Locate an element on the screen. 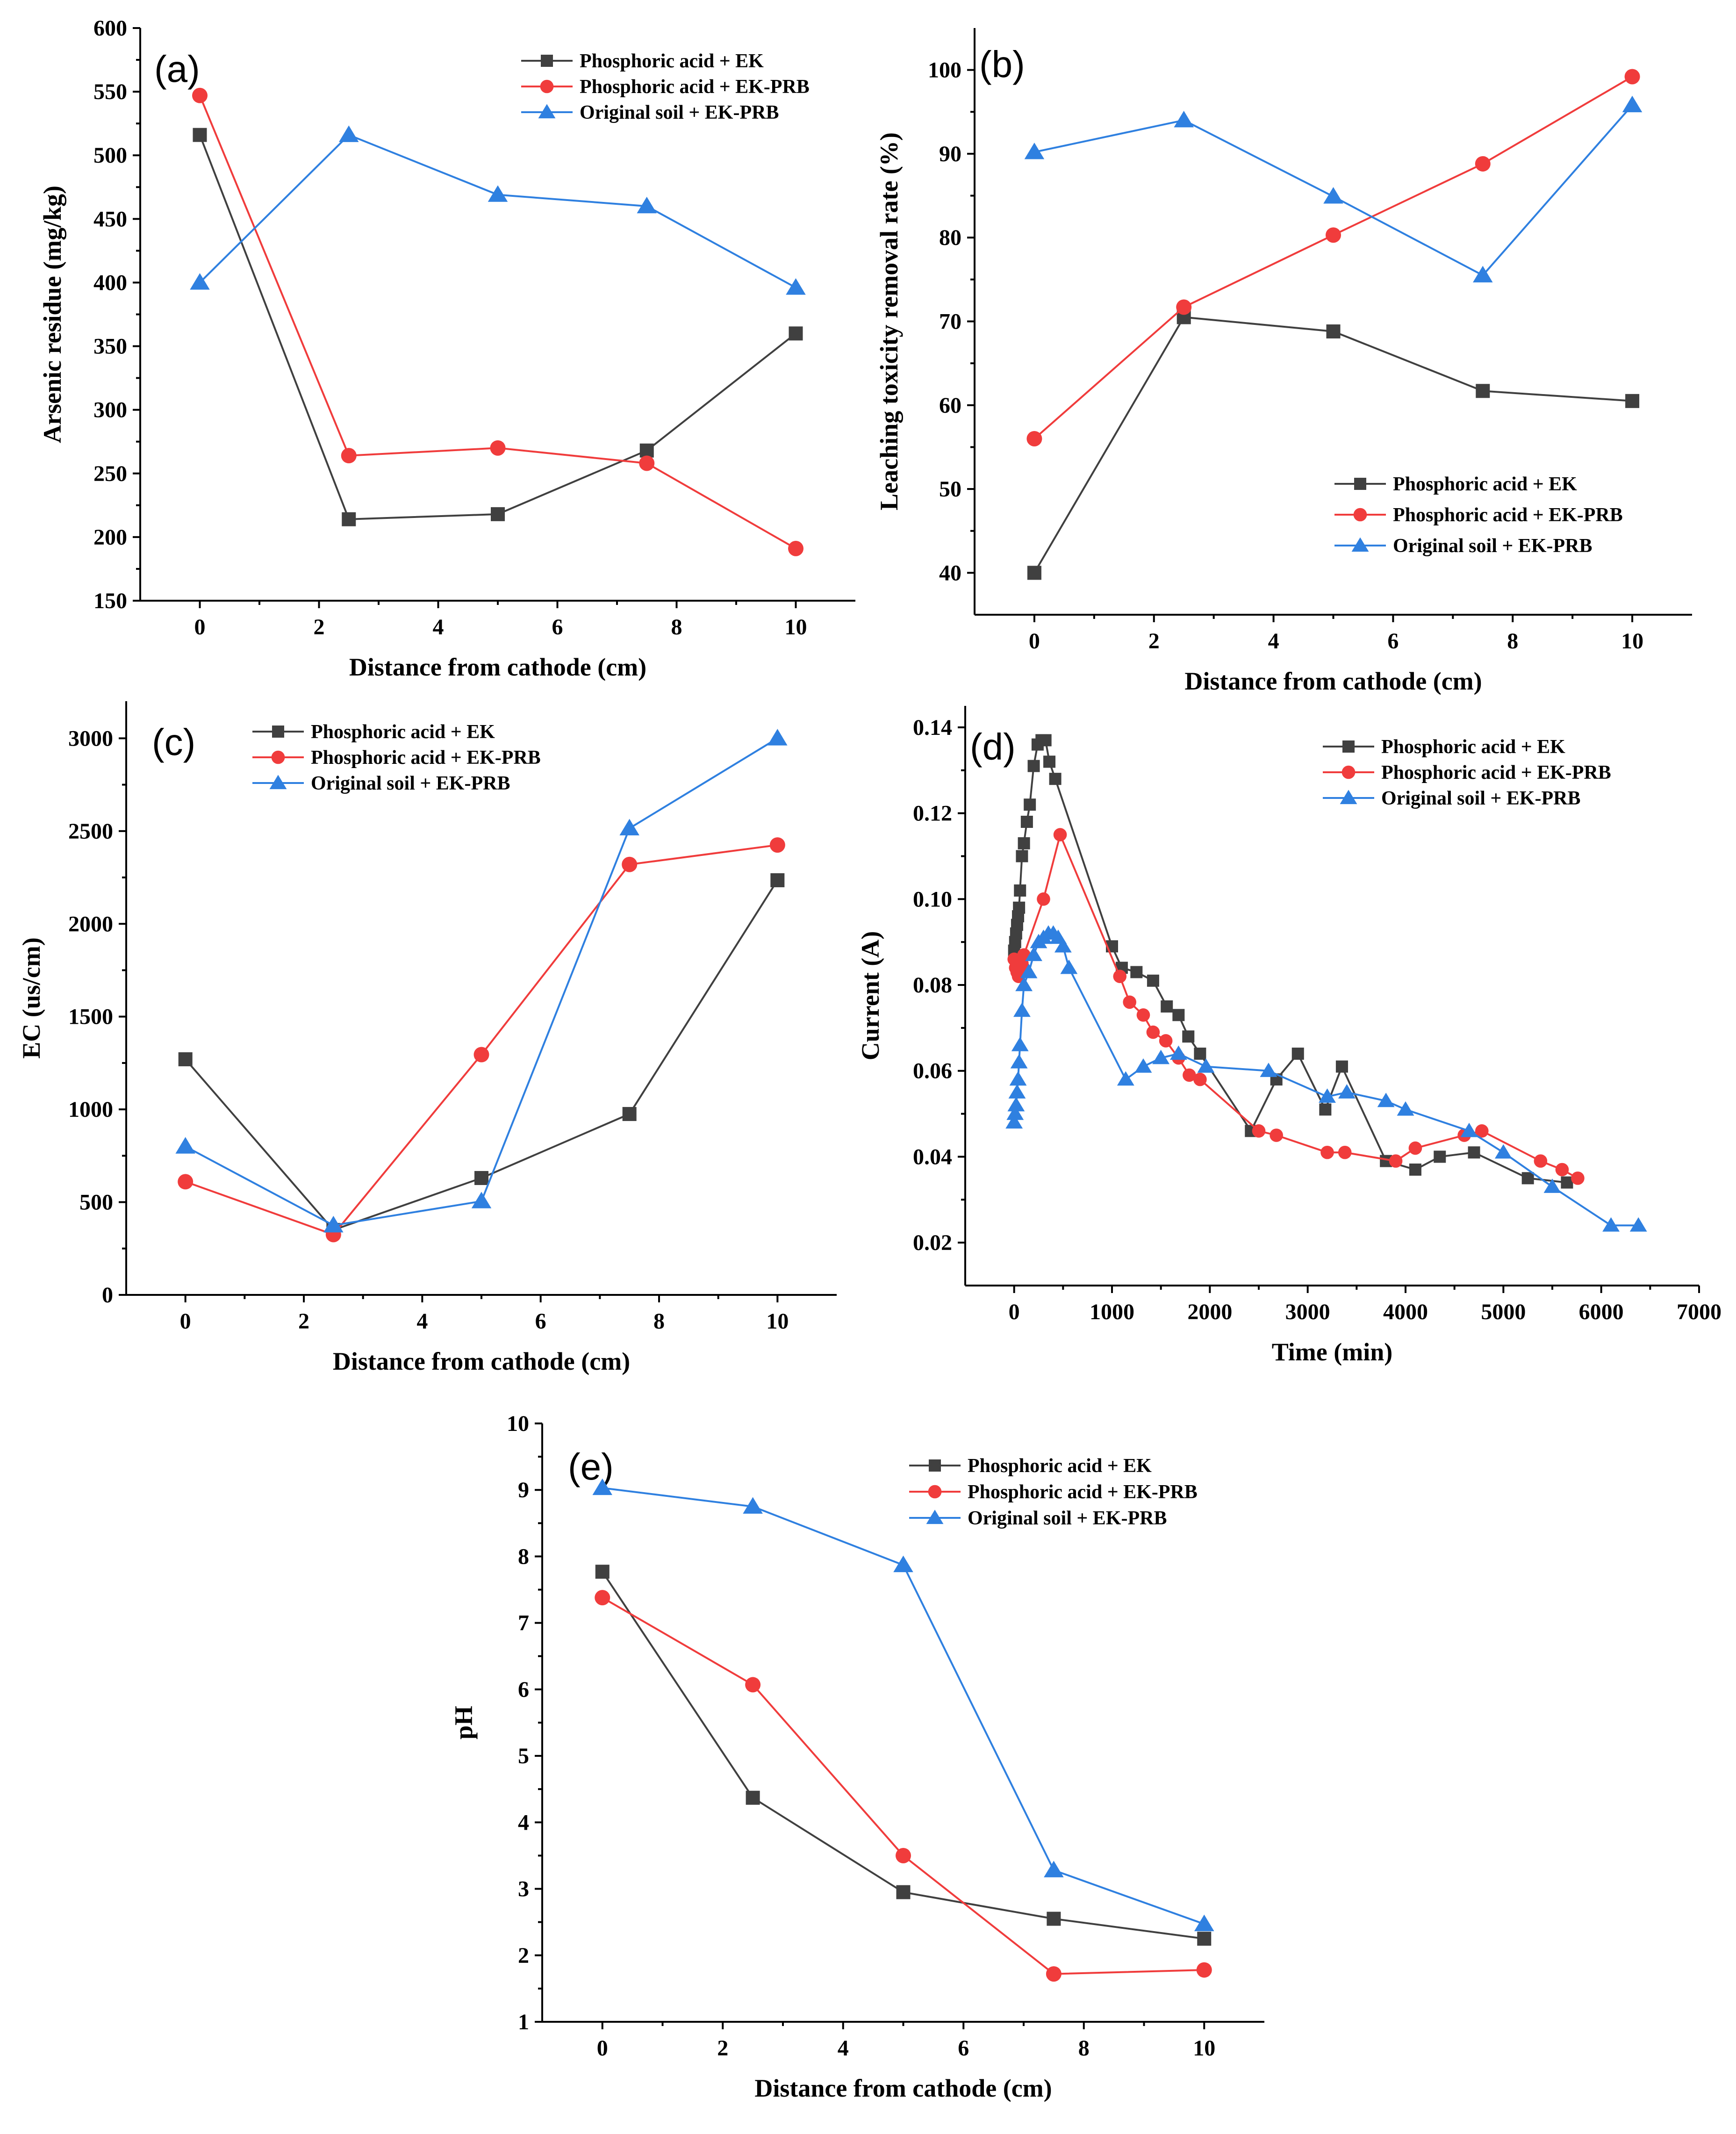  x-tick-label: 2000 is located at coordinates (1209, 1312).